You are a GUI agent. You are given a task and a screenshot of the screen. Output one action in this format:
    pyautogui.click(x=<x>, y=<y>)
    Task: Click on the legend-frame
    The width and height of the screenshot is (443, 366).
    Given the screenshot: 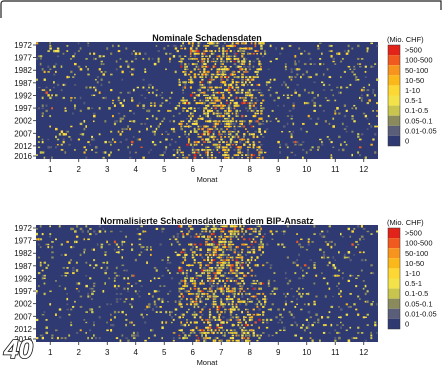 What is the action you would take?
    pyautogui.click(x=394, y=95)
    